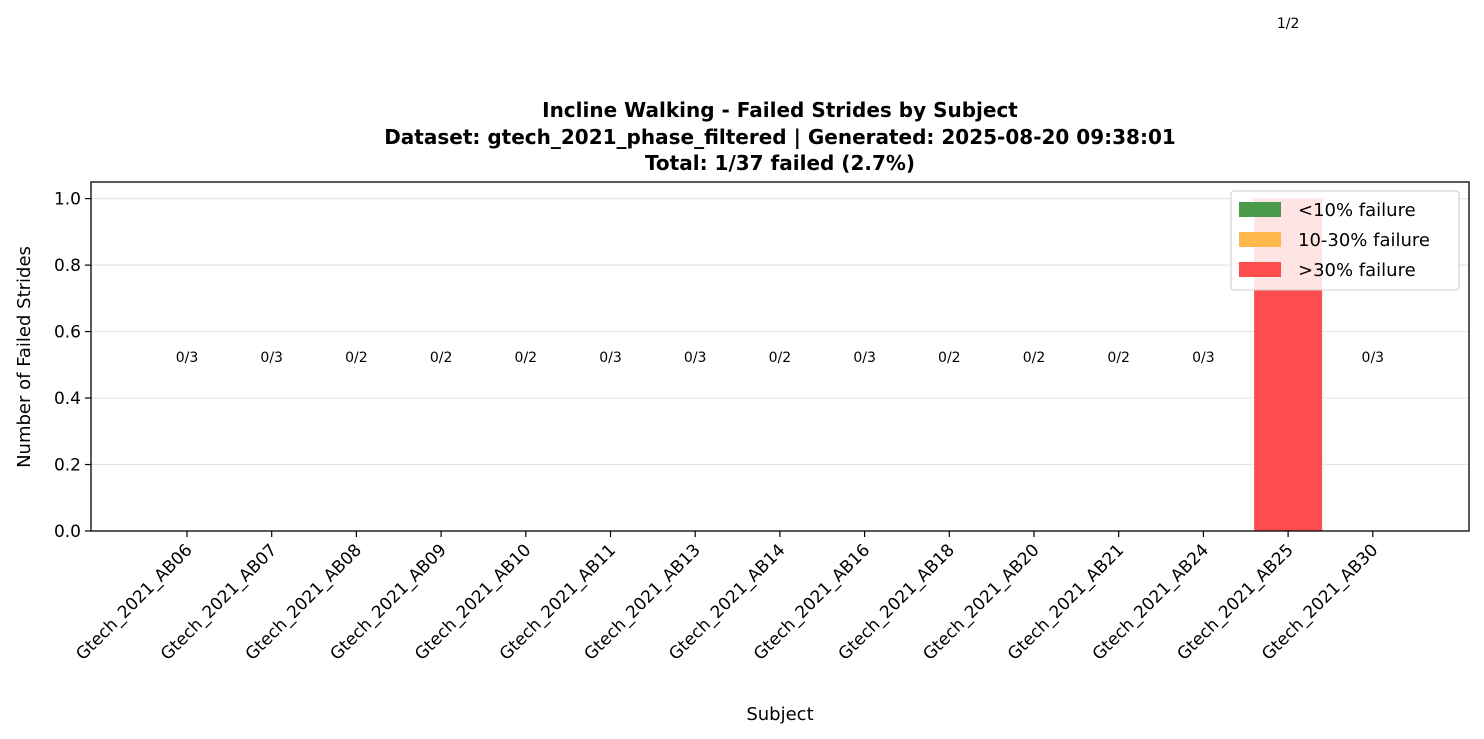  I want to click on y-axis-ticks: 0.0 0.2 0.4 0.6 0.8 1.0, so click(72, 366).